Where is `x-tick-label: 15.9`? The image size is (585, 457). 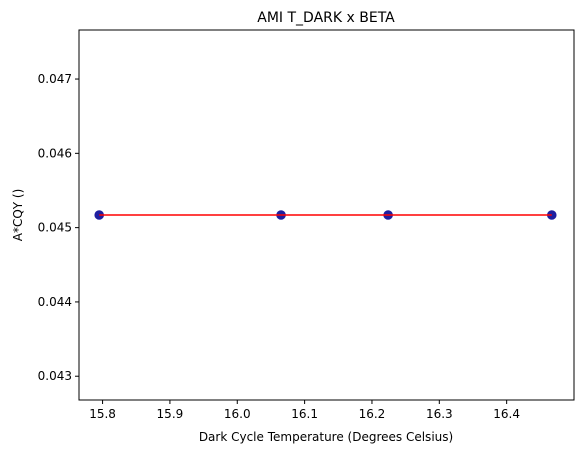
x-tick-label: 15.9 is located at coordinates (170, 414).